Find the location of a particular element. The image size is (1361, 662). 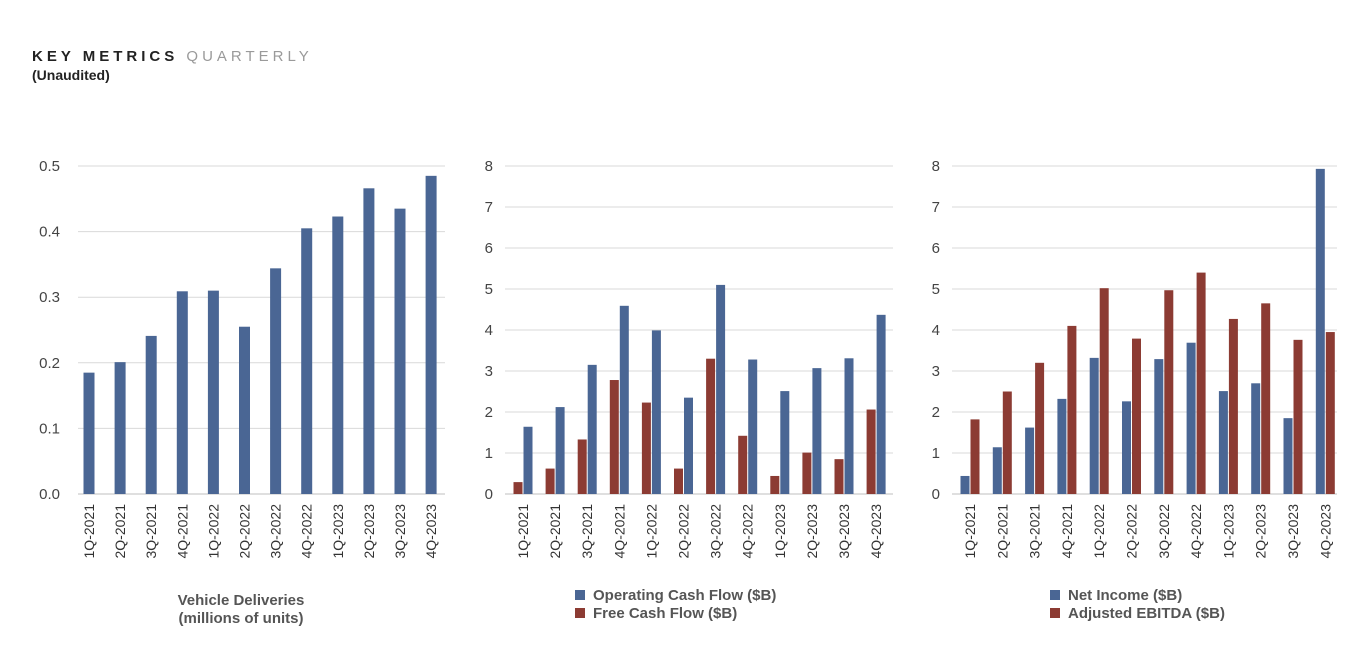

x-axis-label: Vehicle Deliveries is located at coordinates (241, 600).